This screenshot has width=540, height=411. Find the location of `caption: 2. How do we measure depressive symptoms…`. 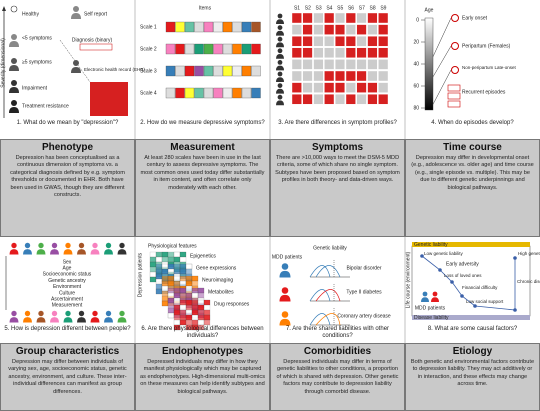

caption: 2. How do we measure depressive symptoms… is located at coordinates (202, 123).